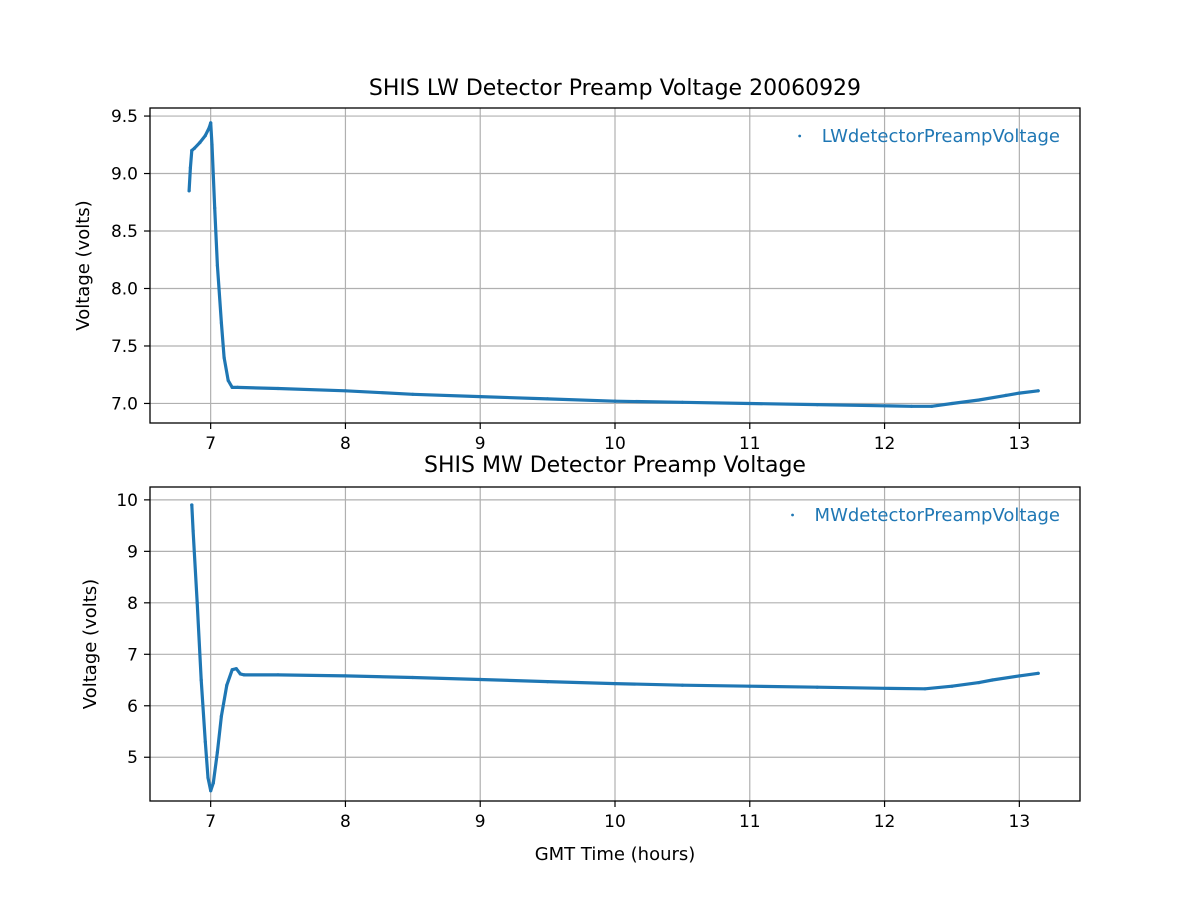 The image size is (1200, 900). I want to click on legend-entry-label: MWdetectorPreampVoltage, so click(937, 515).